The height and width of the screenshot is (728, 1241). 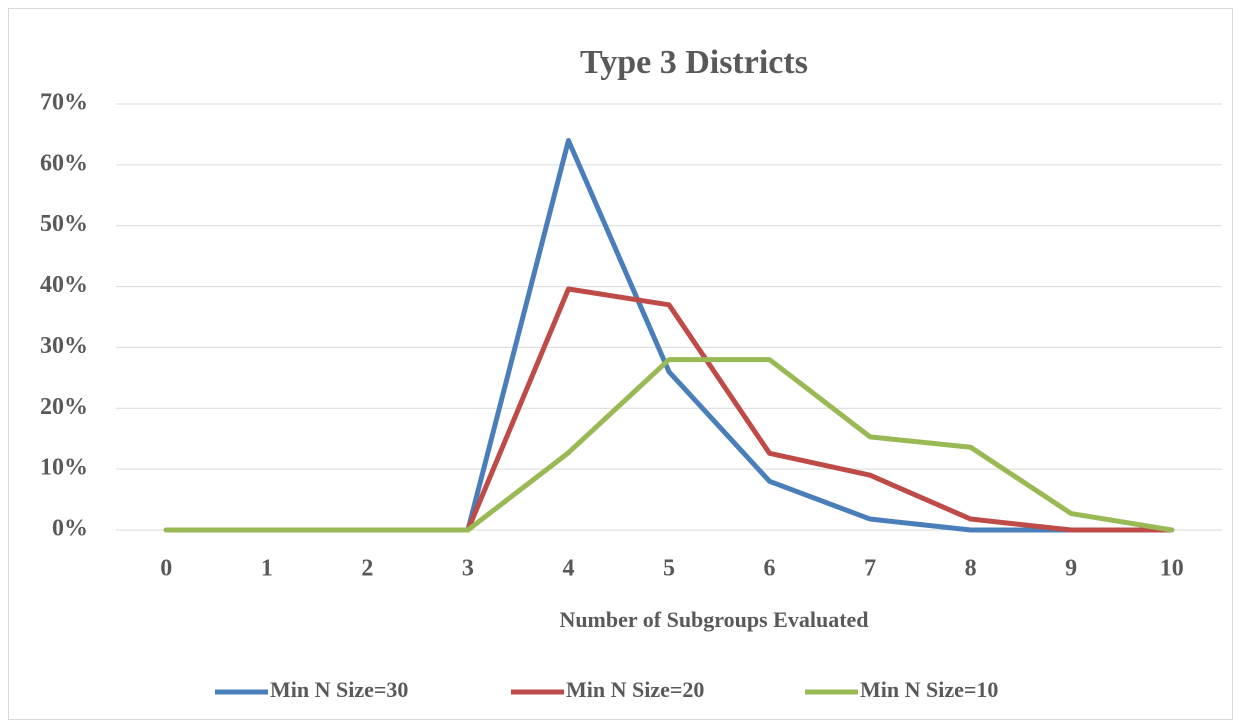 I want to click on x-tick-label: 9, so click(x=1071, y=569).